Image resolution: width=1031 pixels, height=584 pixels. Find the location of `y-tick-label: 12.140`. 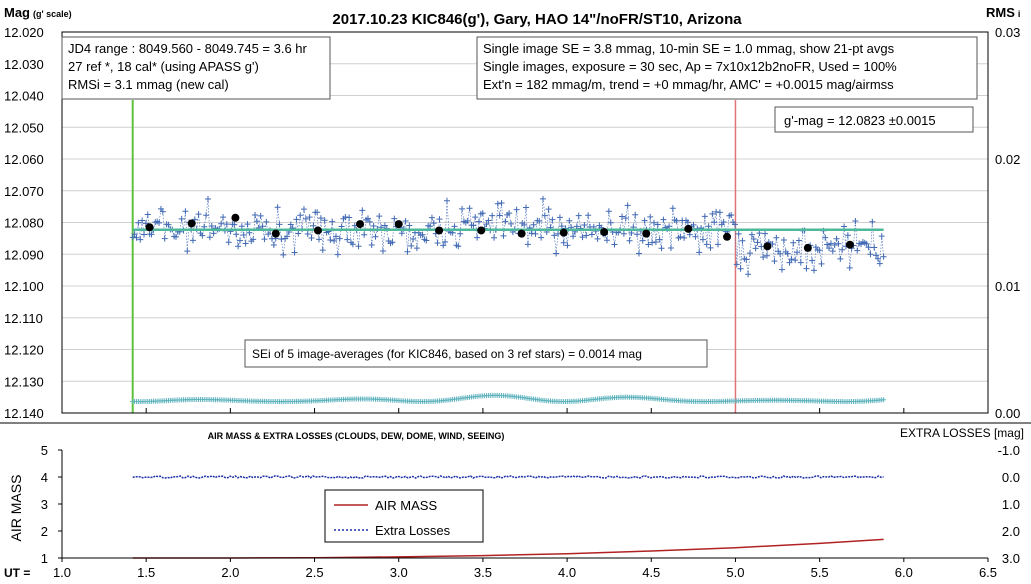

y-tick-label: 12.140 is located at coordinates (24, 413).